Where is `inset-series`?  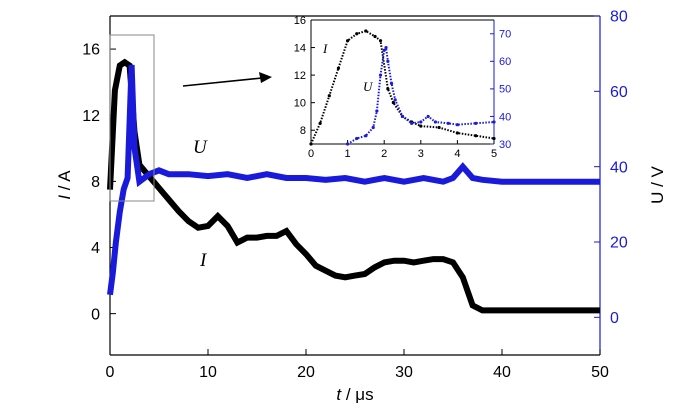 inset-series is located at coordinates (402, 87).